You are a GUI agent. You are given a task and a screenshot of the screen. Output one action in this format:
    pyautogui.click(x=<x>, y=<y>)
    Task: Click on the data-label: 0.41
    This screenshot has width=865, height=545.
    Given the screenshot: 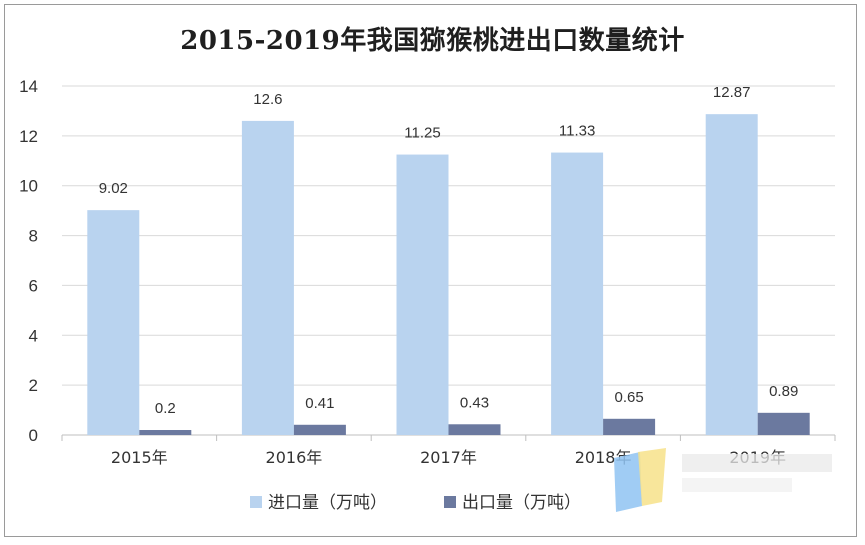 What is the action you would take?
    pyautogui.click(x=319, y=403)
    